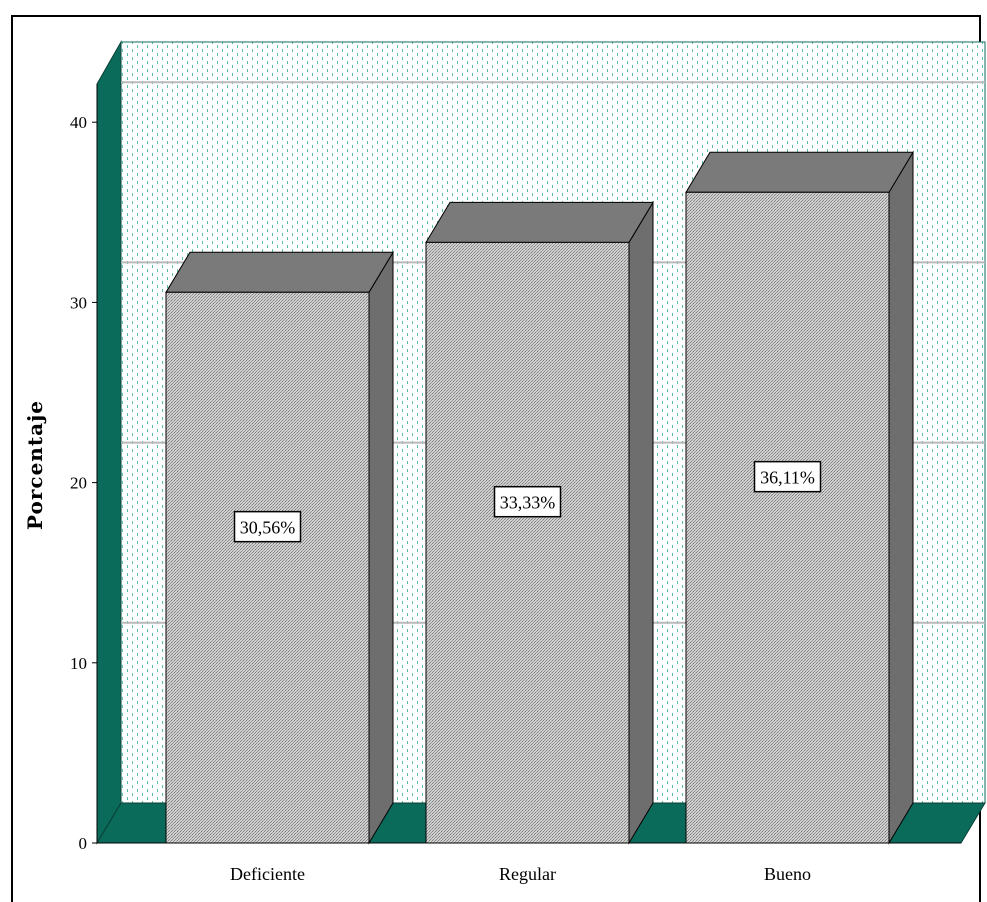 This screenshot has width=987, height=902. I want to click on data-label: 33,33%, so click(527, 501).